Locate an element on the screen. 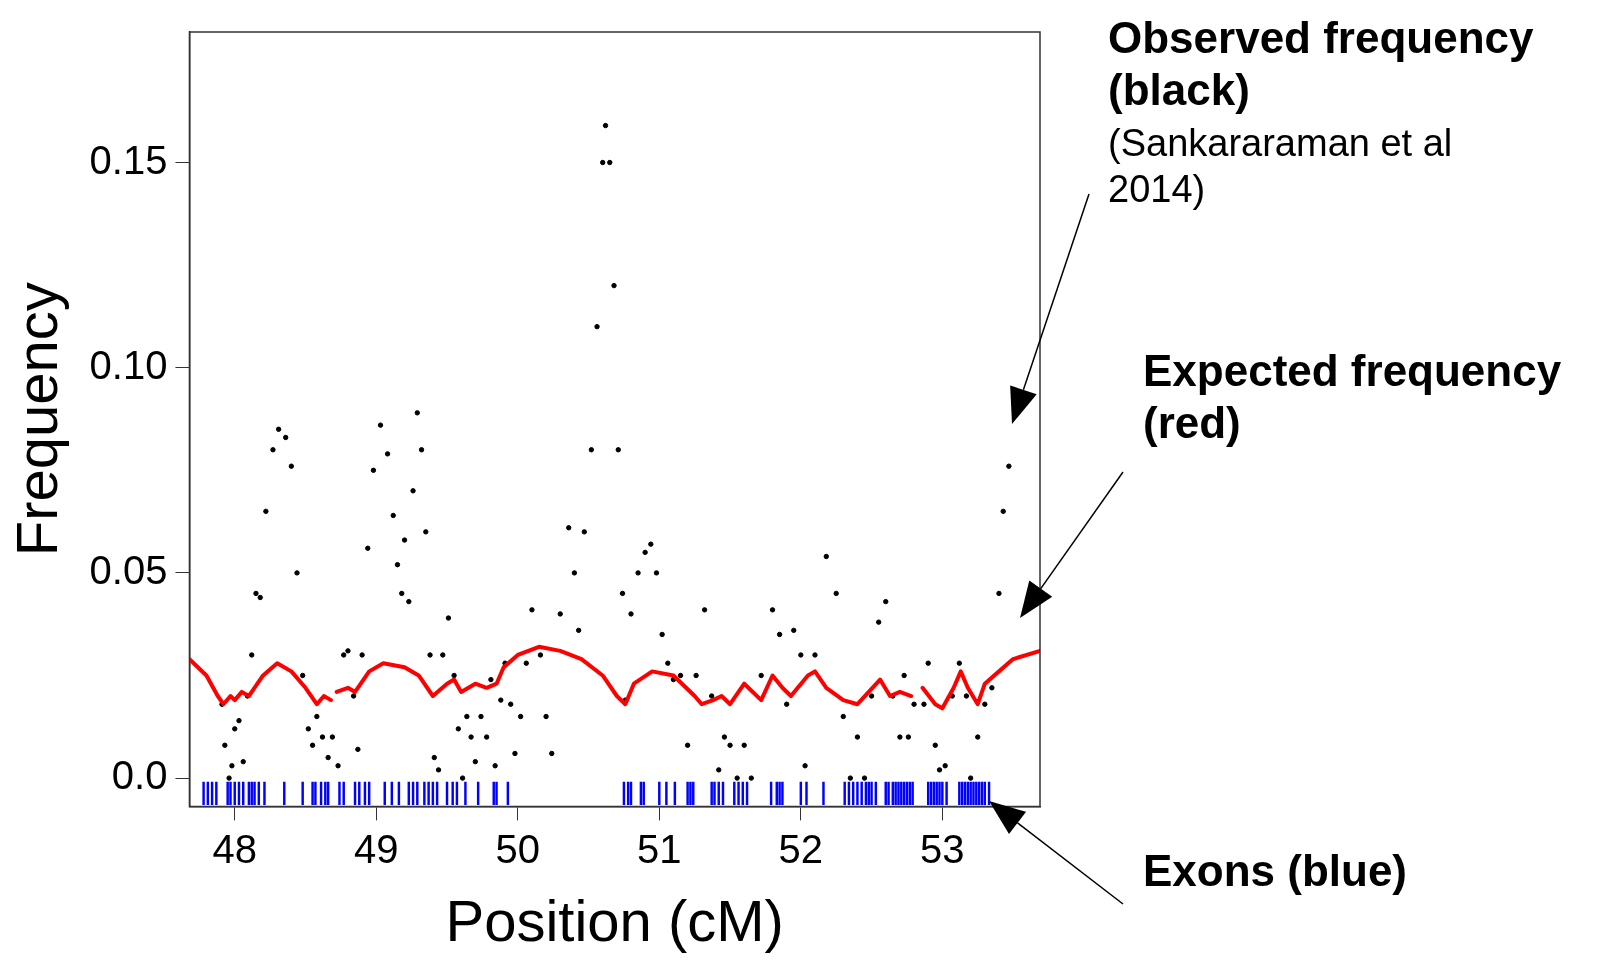  x-tick-label: 51 is located at coordinates (659, 849).